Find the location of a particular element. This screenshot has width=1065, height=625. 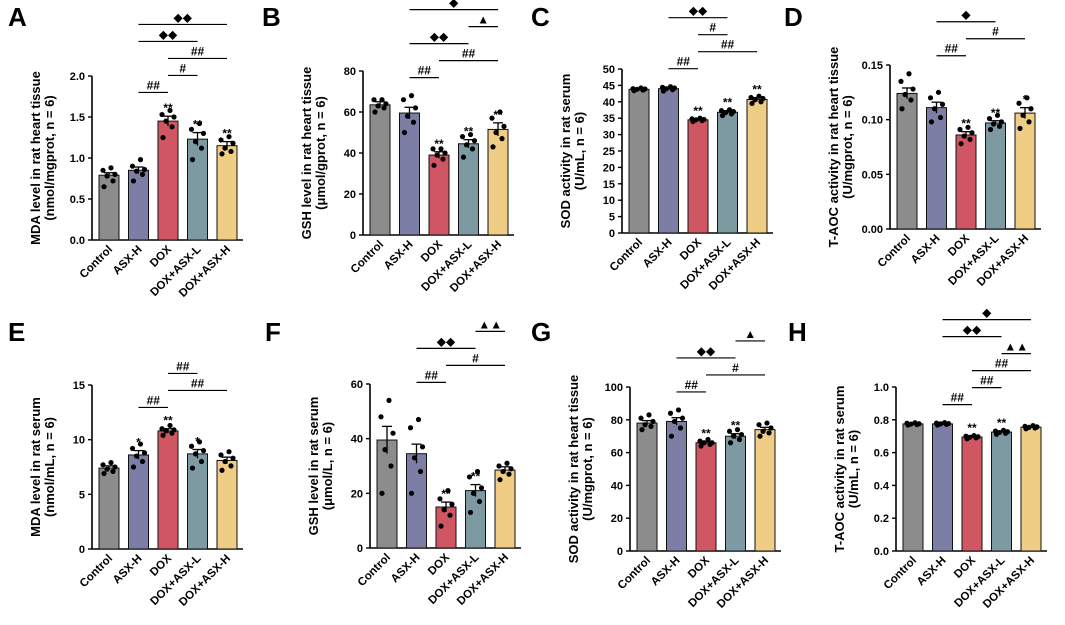

panel-d-star-2: ** is located at coordinates (966, 124).